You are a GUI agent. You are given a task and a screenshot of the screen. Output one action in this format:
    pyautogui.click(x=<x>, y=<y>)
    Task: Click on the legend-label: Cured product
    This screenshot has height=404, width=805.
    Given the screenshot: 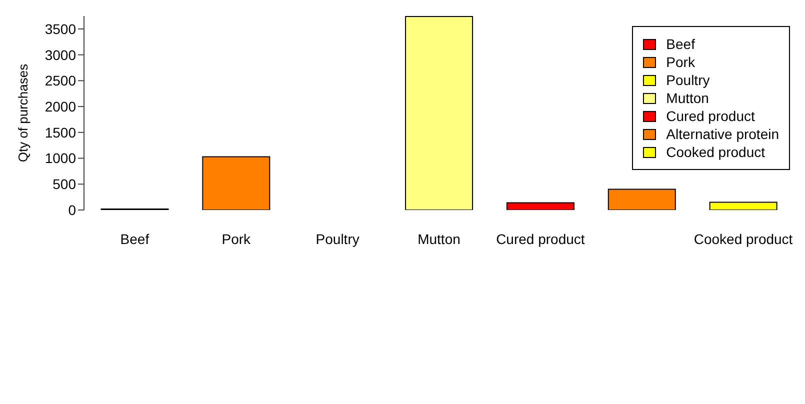 What is the action you would take?
    pyautogui.click(x=710, y=116)
    